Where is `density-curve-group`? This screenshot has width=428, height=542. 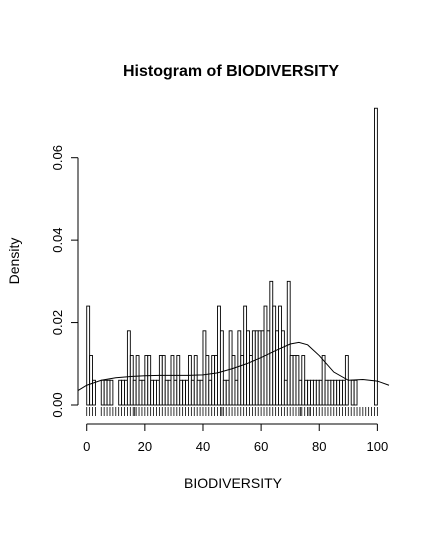 density-curve-group is located at coordinates (233, 366).